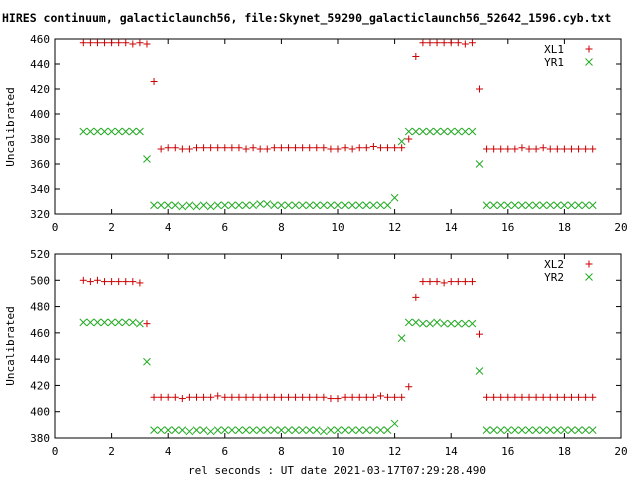 Image resolution: width=640 pixels, height=480 pixels. What do you see at coordinates (554, 62) in the screenshot?
I see `top-legend-label-yr1: YR1` at bounding box center [554, 62].